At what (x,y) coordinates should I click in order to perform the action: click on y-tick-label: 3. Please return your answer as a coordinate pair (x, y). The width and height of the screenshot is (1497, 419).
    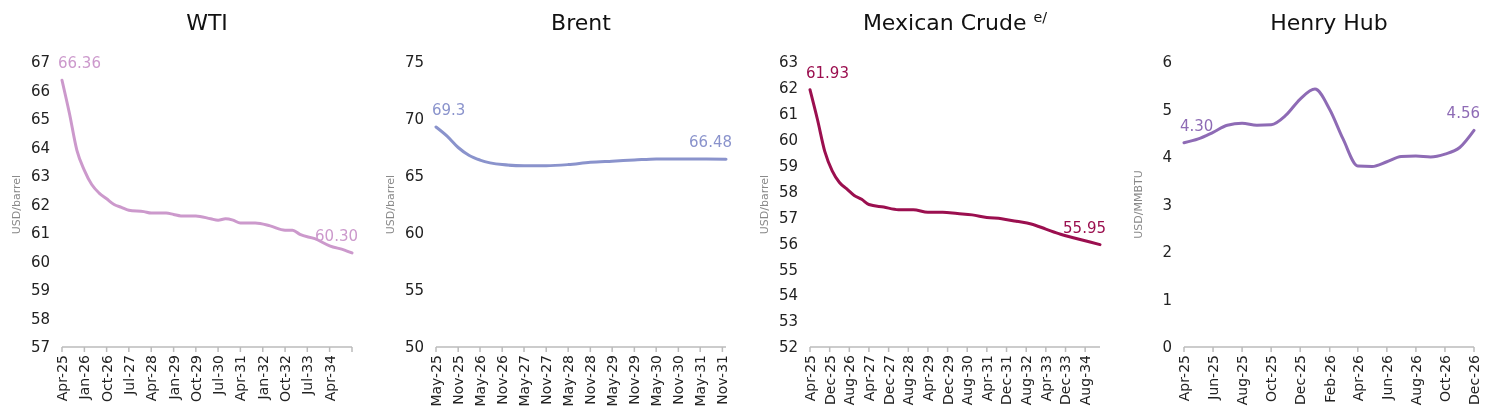
    Looking at the image, I should click on (1167, 204).